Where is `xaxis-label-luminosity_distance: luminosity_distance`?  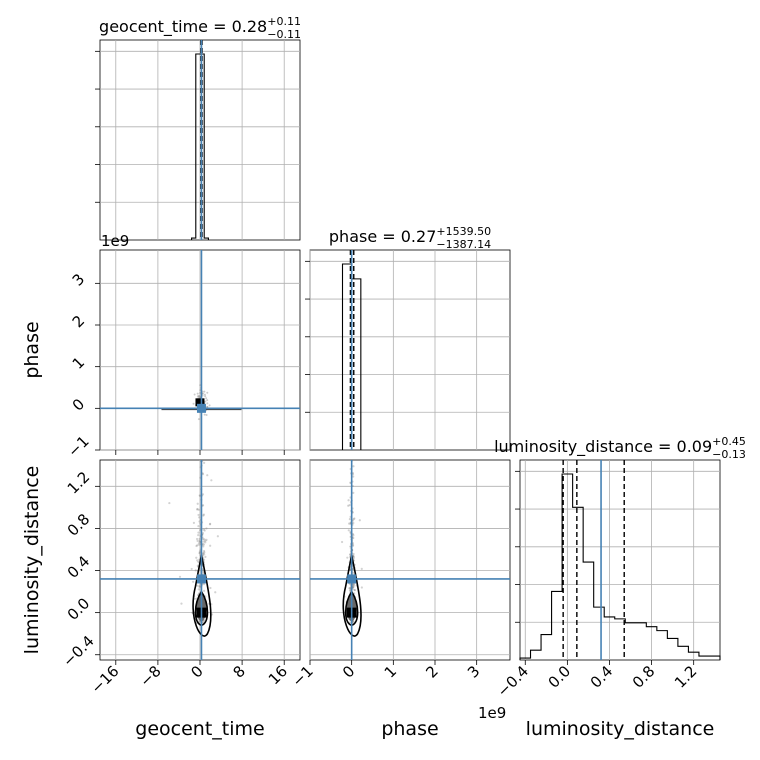 xaxis-label-luminosity_distance: luminosity_distance is located at coordinates (620, 729).